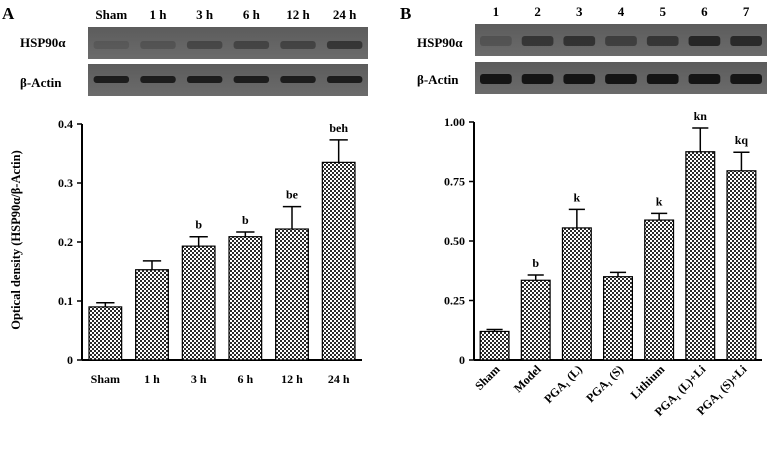 This screenshot has width=772, height=450. What do you see at coordinates (576, 294) in the screenshot?
I see `bar-pga-l-` at bounding box center [576, 294].